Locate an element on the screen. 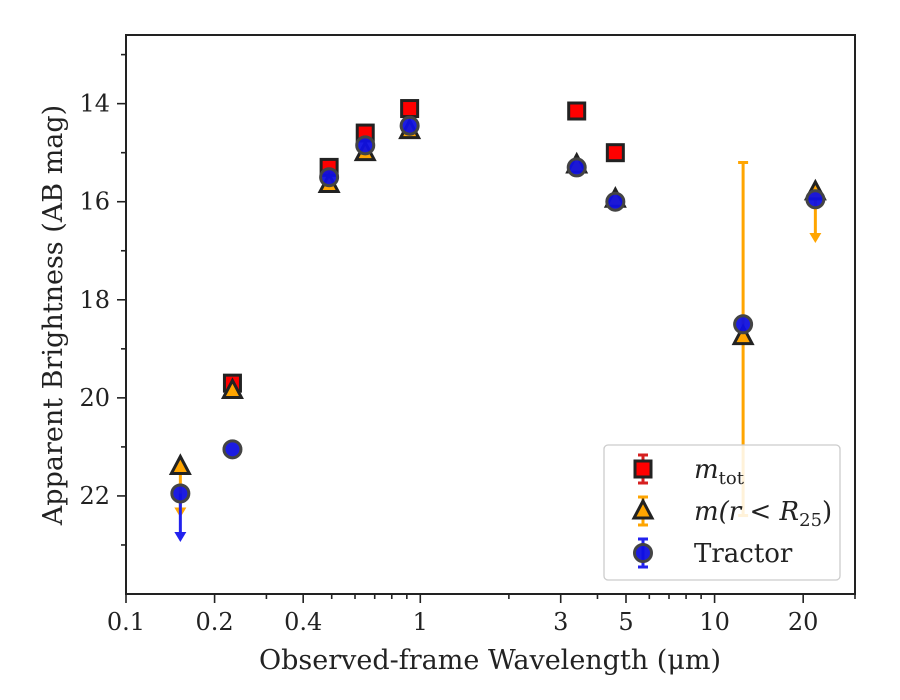 The height and width of the screenshot is (700, 900). legend-mr25-label: m(r < R25) is located at coordinates (763, 514).